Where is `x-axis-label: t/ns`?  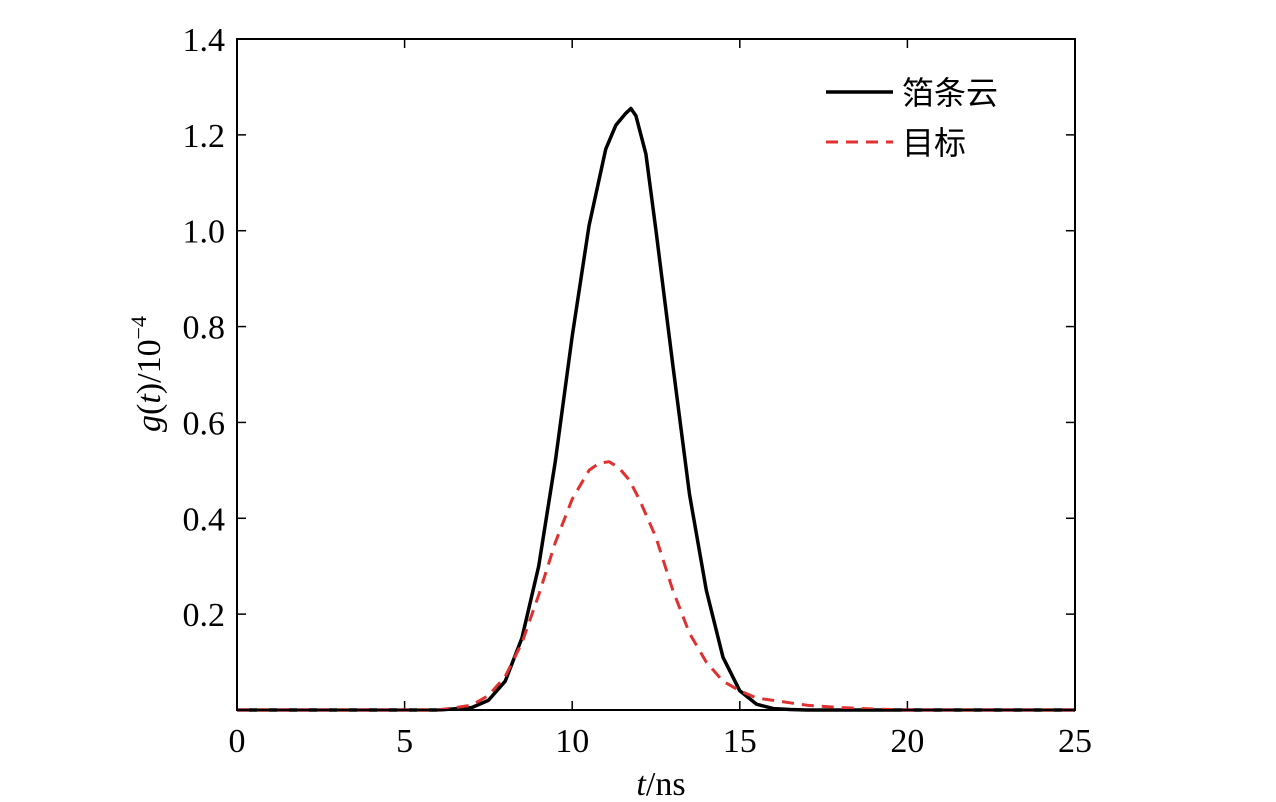 x-axis-label: t/ns is located at coordinates (660, 784).